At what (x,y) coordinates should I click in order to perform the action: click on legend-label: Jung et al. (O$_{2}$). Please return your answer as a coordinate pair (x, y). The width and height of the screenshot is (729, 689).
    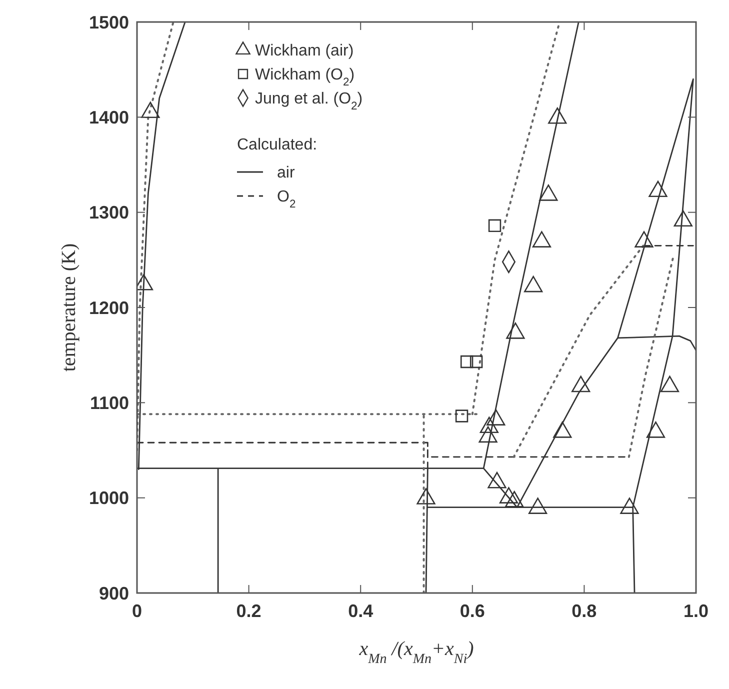
    Looking at the image, I should click on (309, 101).